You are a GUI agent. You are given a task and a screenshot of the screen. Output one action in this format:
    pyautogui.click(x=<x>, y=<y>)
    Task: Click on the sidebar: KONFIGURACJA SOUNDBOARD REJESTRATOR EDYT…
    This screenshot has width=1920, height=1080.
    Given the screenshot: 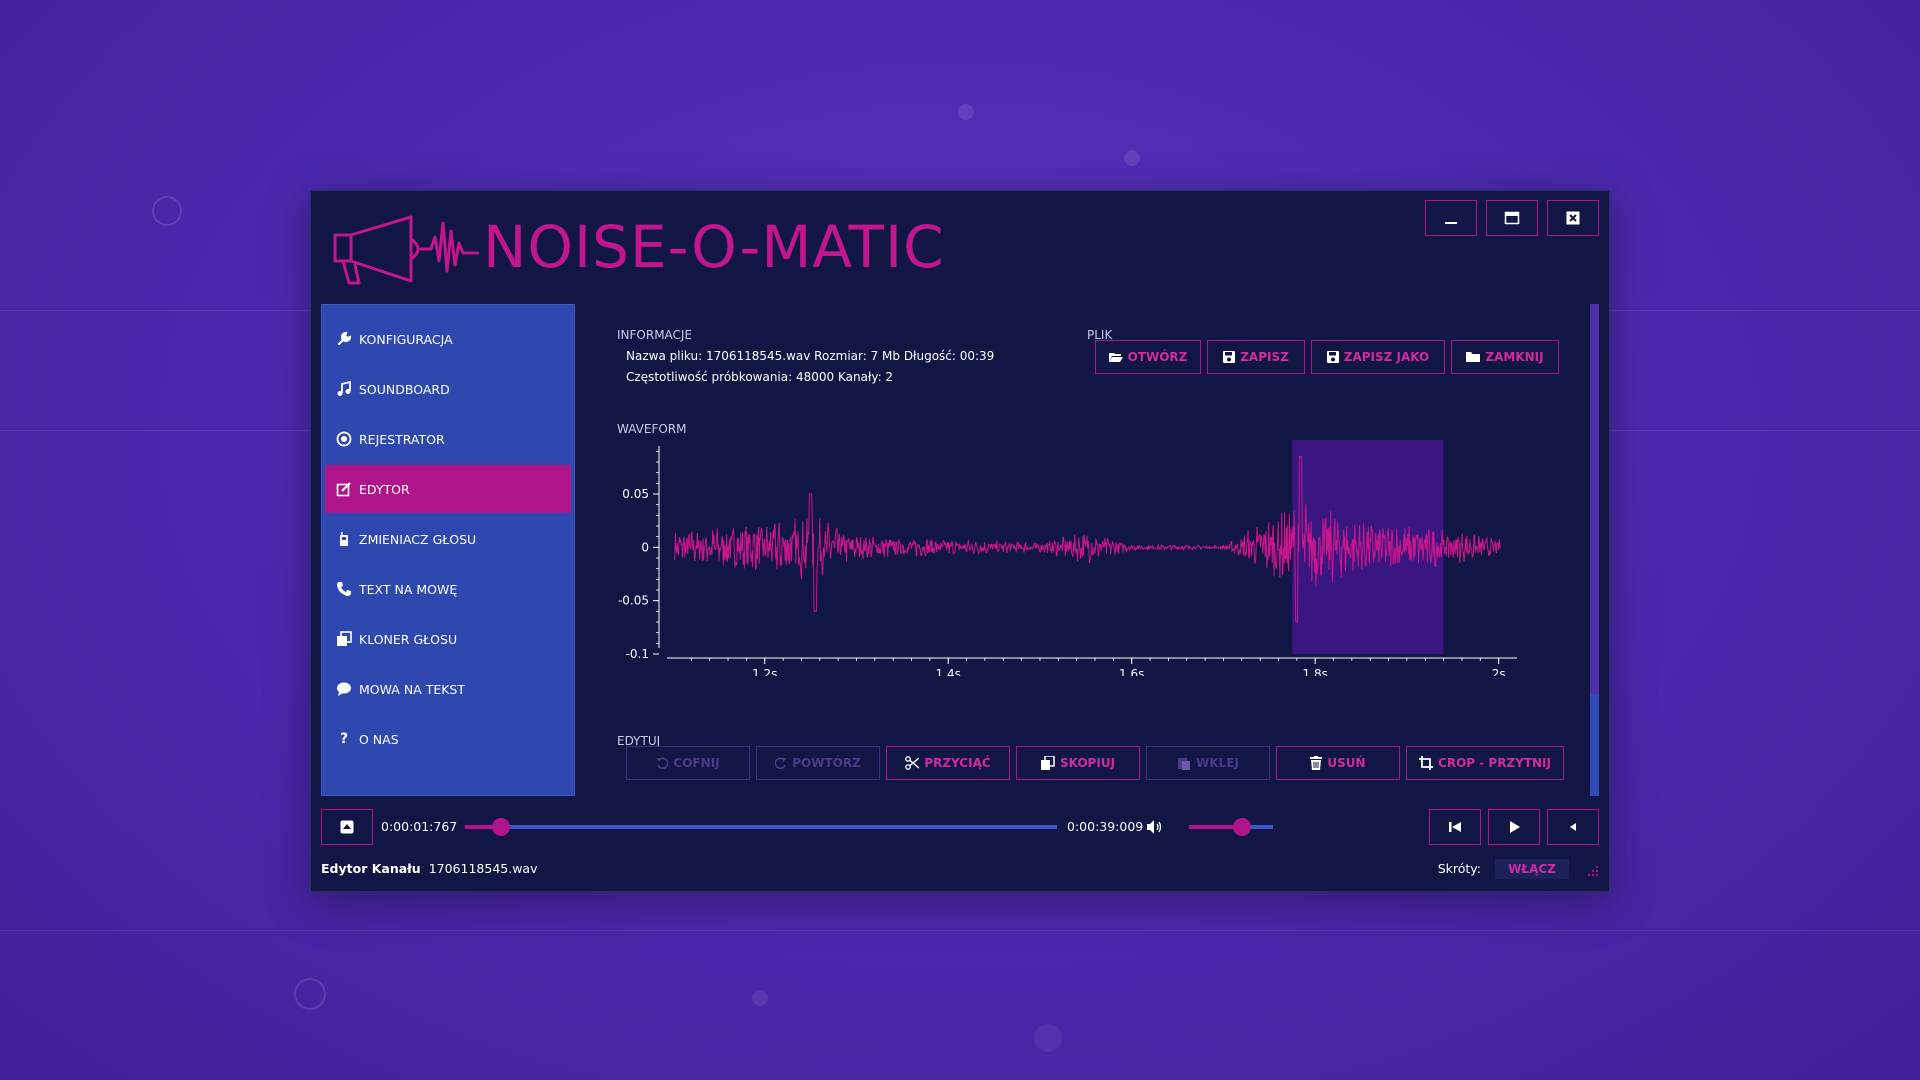 What is the action you would take?
    pyautogui.click(x=448, y=550)
    